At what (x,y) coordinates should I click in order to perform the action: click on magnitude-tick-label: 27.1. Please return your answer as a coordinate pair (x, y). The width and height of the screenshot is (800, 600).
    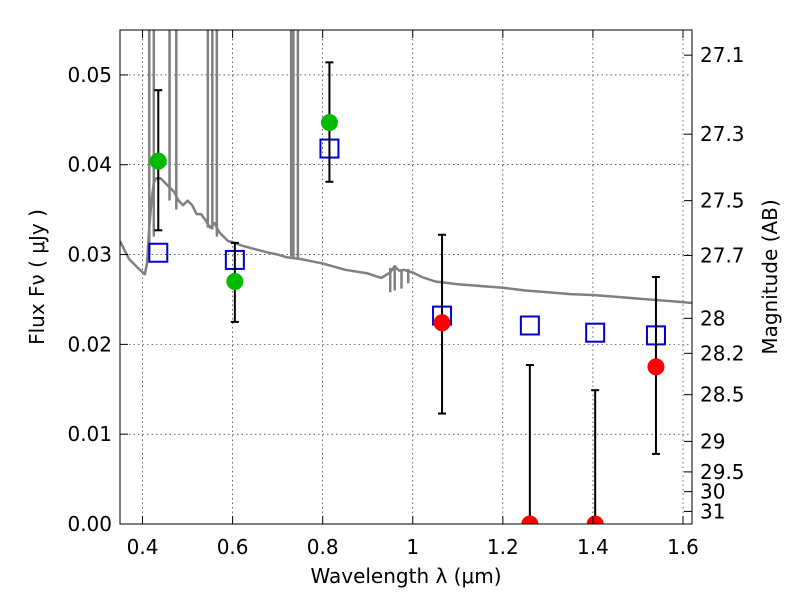
    Looking at the image, I should click on (722, 55).